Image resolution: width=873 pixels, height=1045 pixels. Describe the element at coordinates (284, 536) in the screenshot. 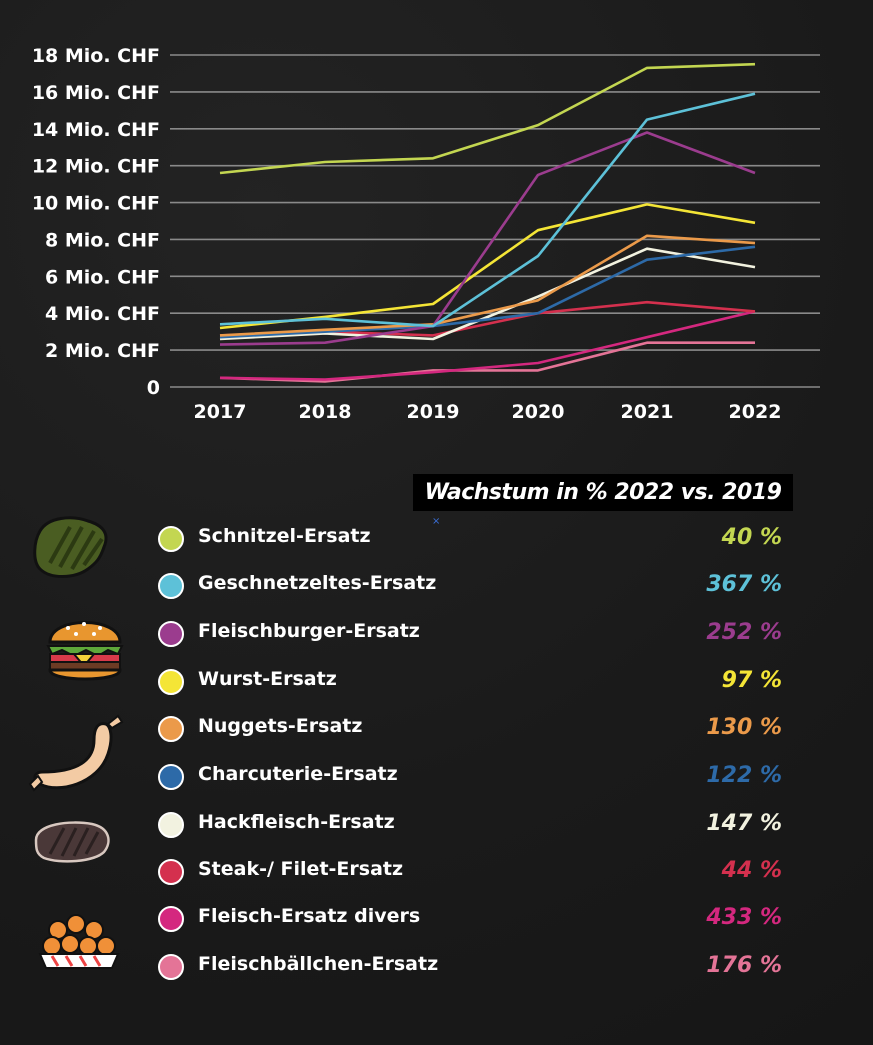

I see `legend-label: Schnitzel-Ersatz` at that location.